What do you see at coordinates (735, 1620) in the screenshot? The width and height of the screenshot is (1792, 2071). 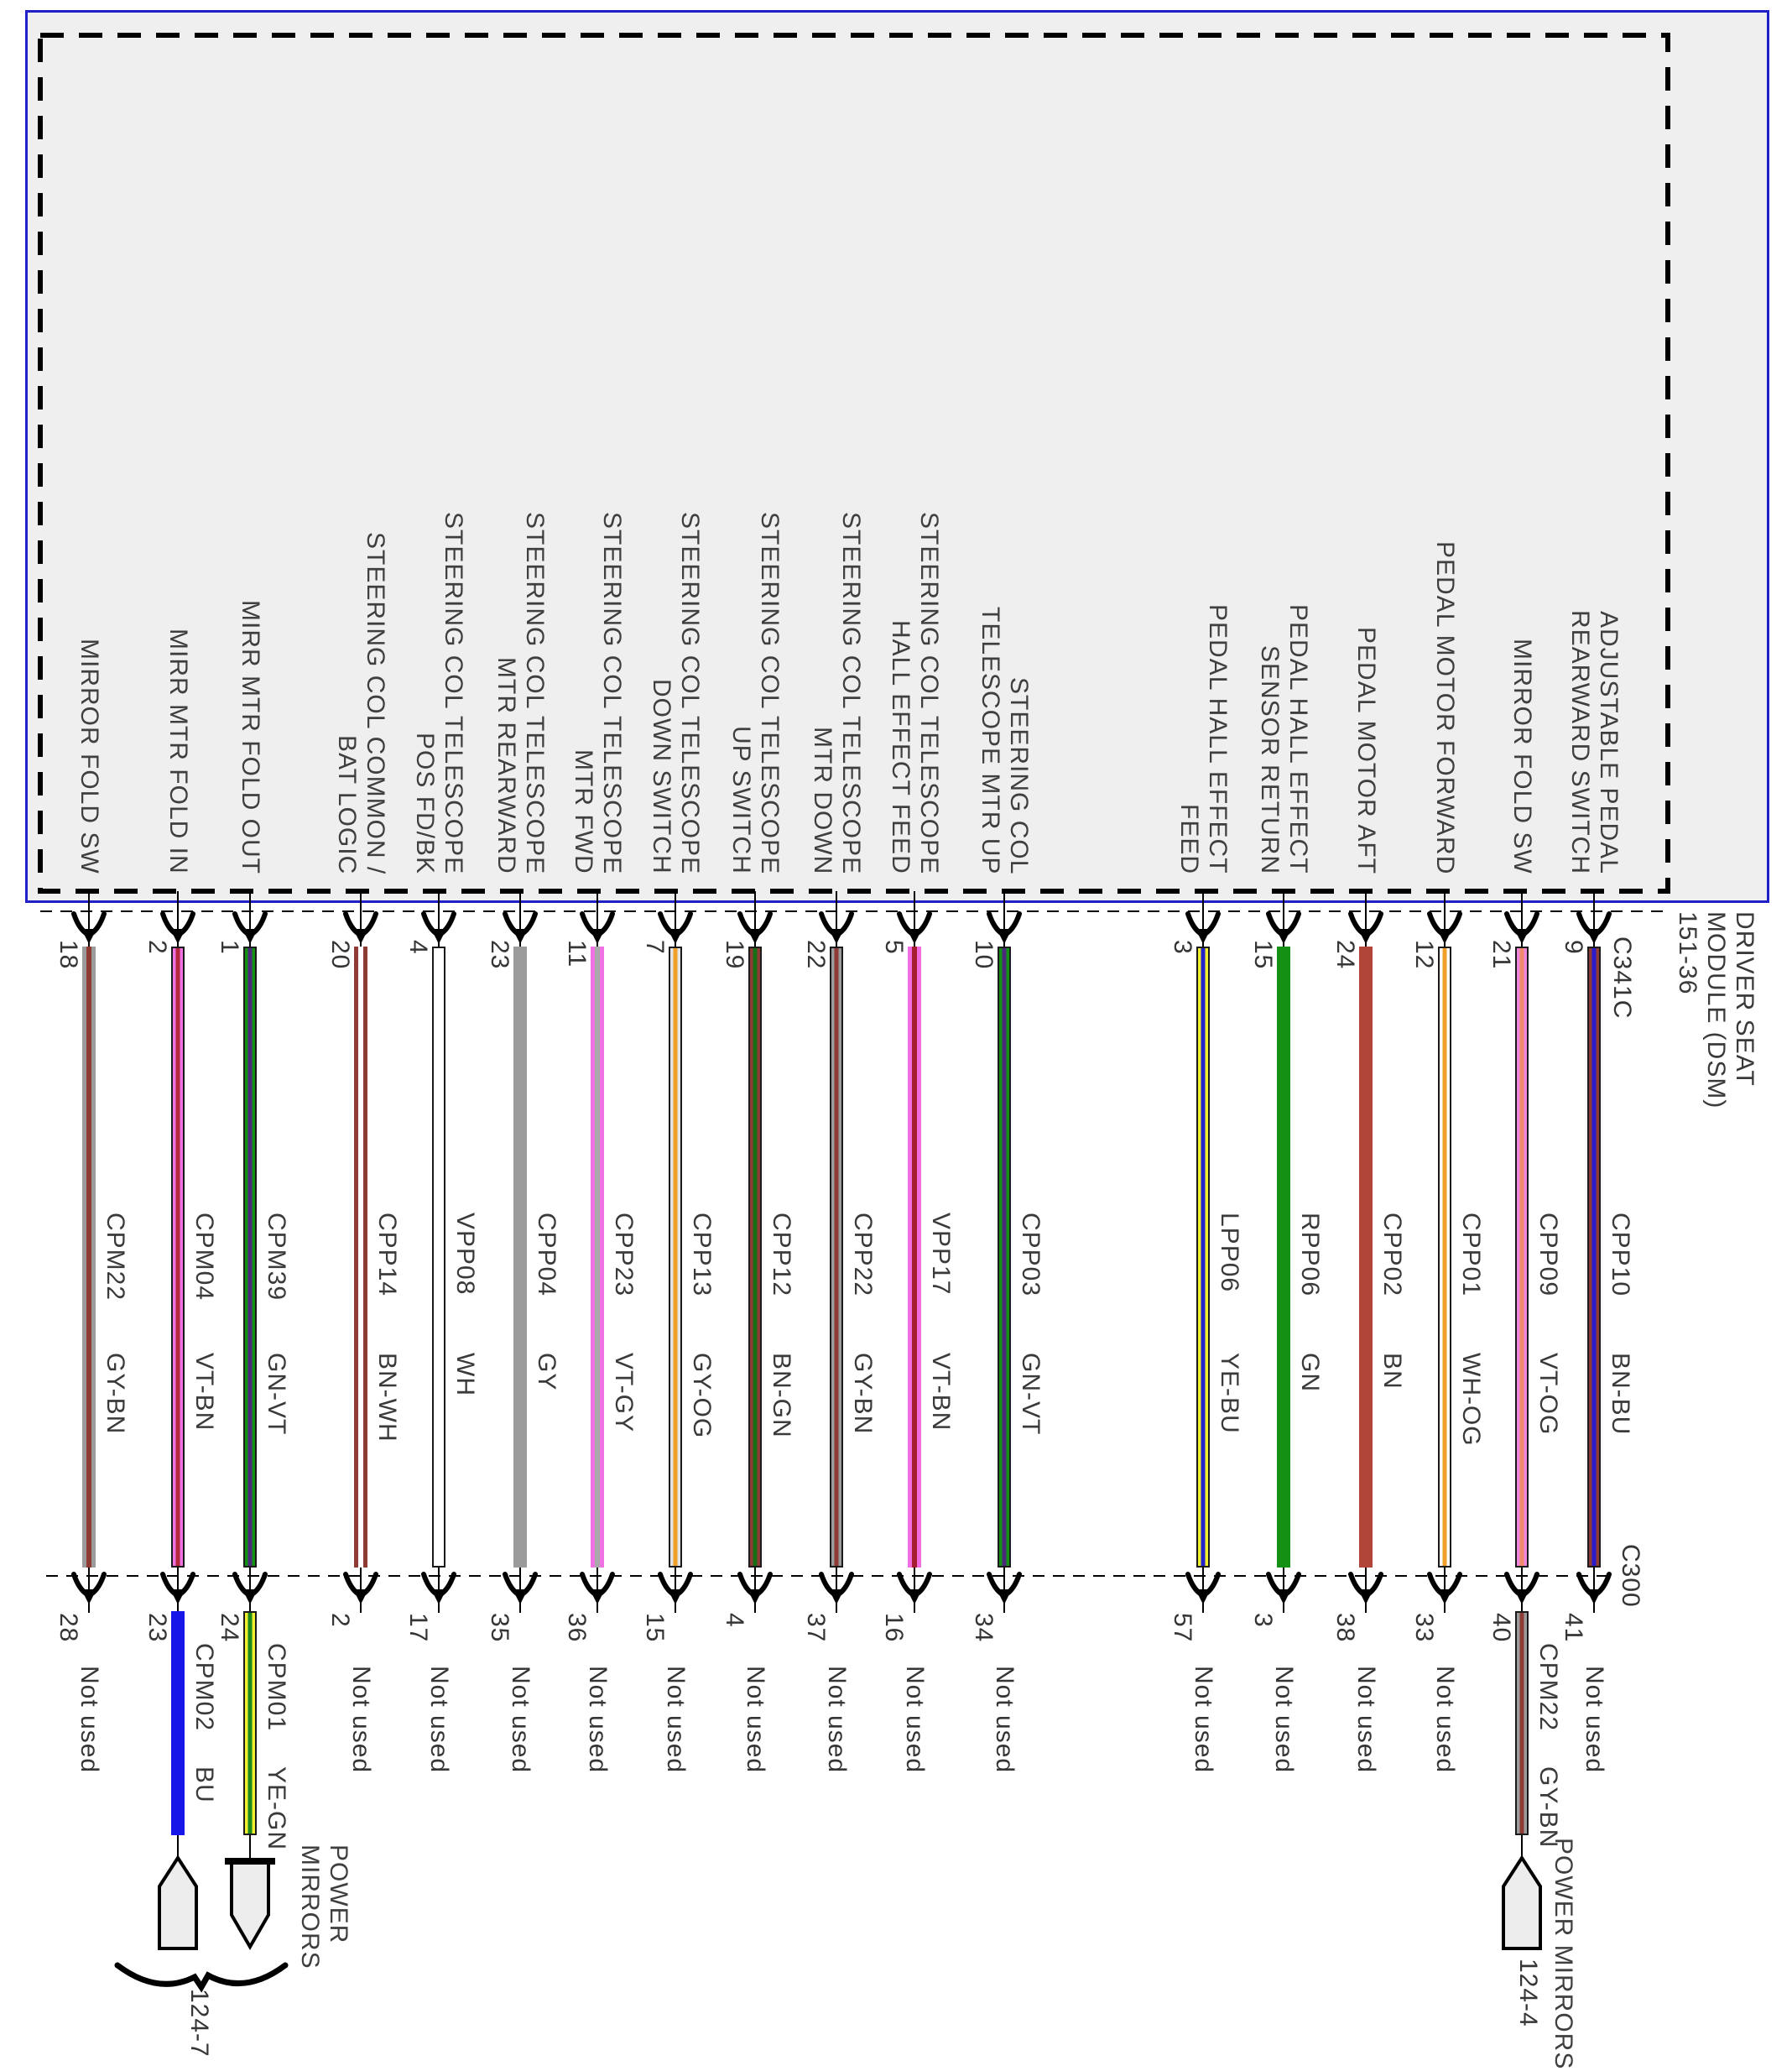 I see `wire-cpp12-bottom-pin: 4` at bounding box center [735, 1620].